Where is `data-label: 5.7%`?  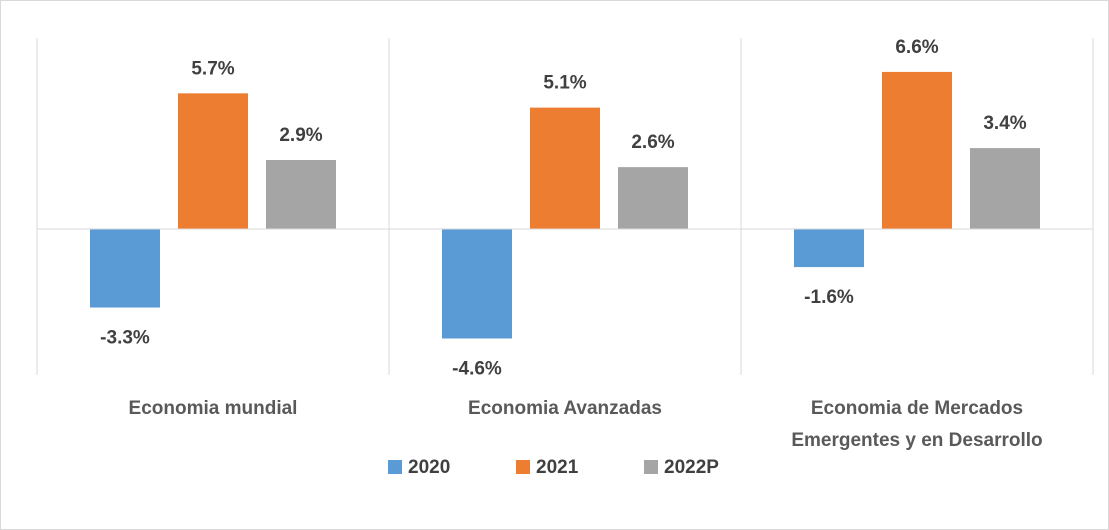
data-label: 5.7% is located at coordinates (212, 68).